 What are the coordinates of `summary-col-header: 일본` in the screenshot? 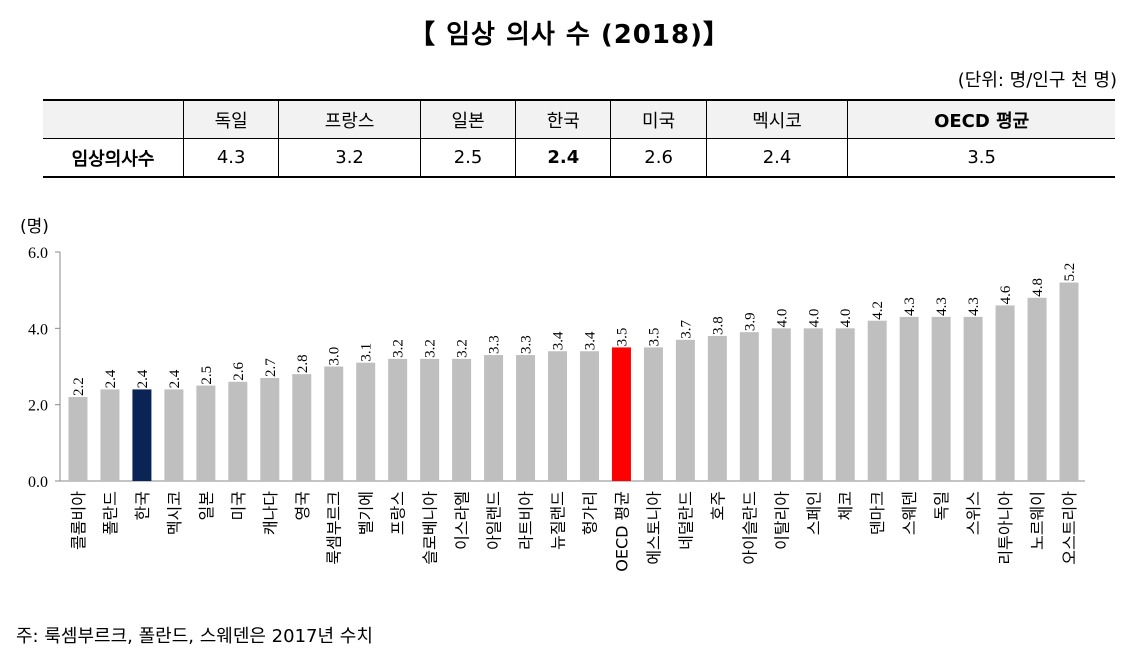 It's located at (467, 119).